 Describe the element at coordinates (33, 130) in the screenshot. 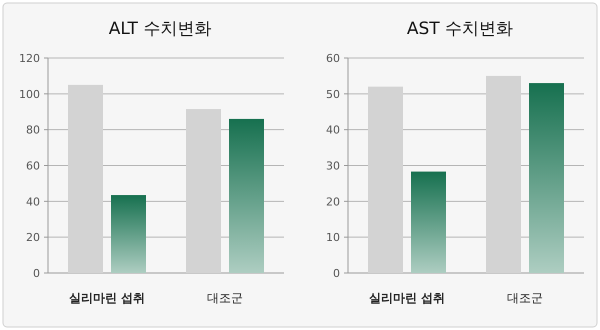

I see `y-tick-label: 80` at that location.